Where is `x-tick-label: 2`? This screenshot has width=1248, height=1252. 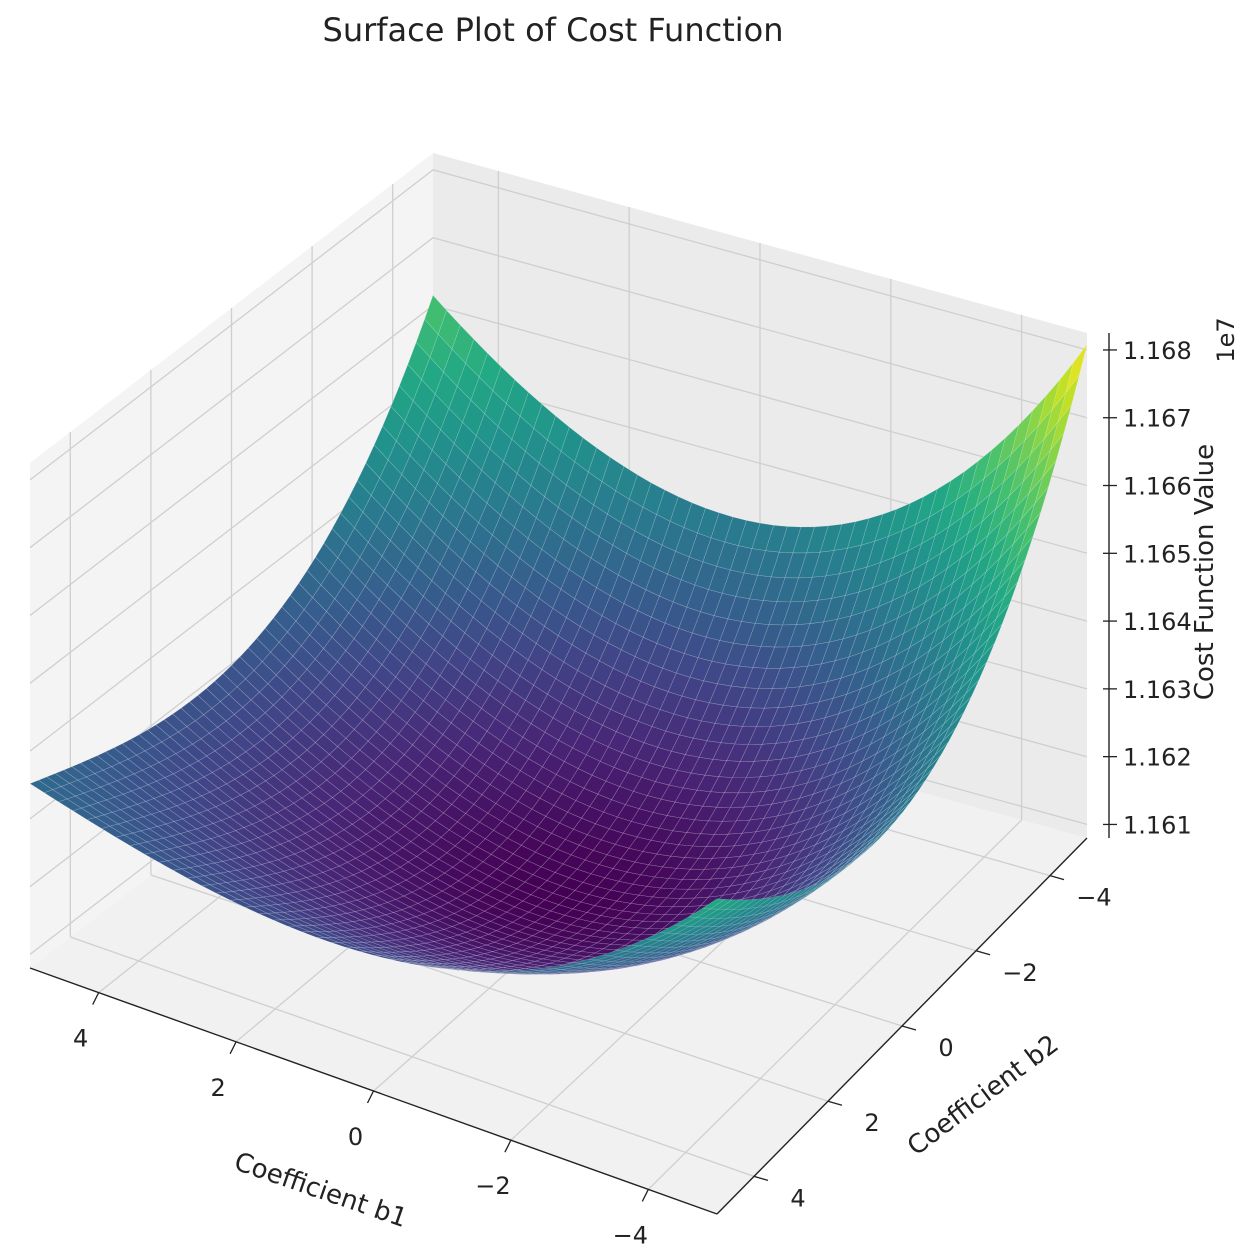
x-tick-label: 2 is located at coordinates (217, 1088).